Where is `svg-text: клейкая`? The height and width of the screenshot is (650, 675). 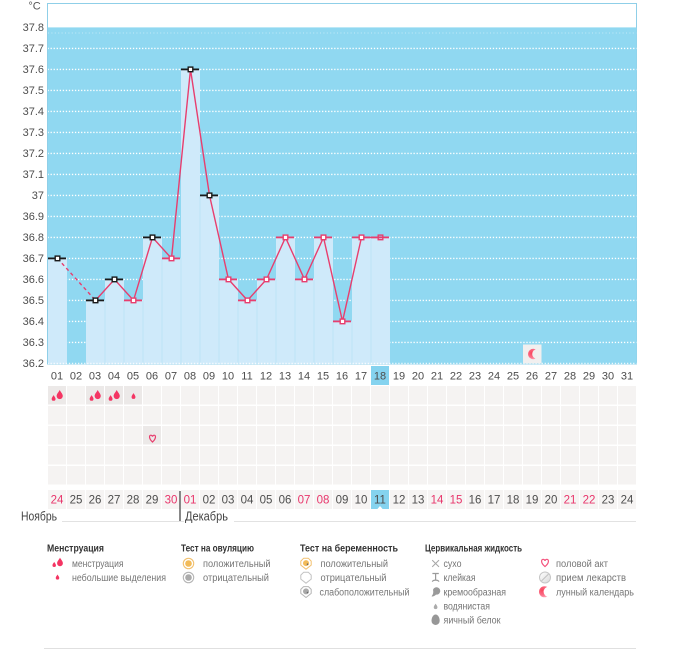
svg-text: клейкая is located at coordinates (460, 578).